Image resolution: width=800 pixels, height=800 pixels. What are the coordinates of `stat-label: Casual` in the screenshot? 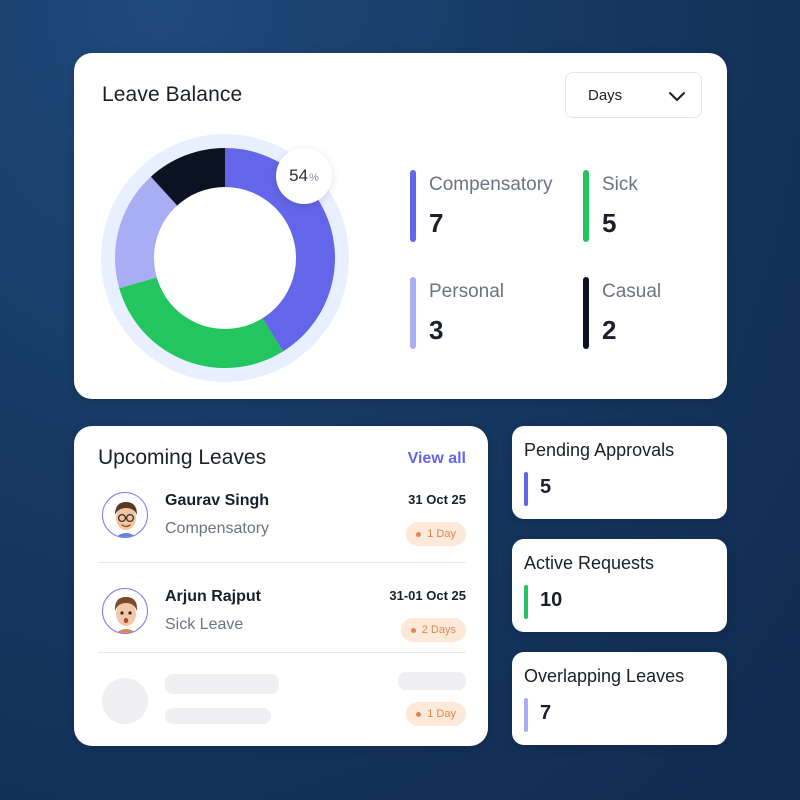 It's located at (632, 291).